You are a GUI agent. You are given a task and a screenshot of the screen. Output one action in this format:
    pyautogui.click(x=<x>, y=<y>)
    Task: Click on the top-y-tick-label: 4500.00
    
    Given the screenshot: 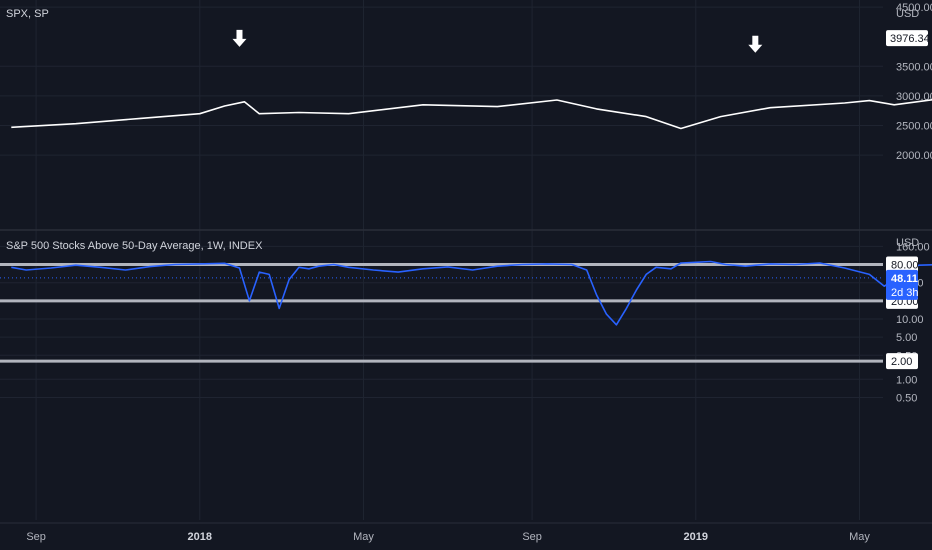 What is the action you would take?
    pyautogui.click(x=914, y=8)
    